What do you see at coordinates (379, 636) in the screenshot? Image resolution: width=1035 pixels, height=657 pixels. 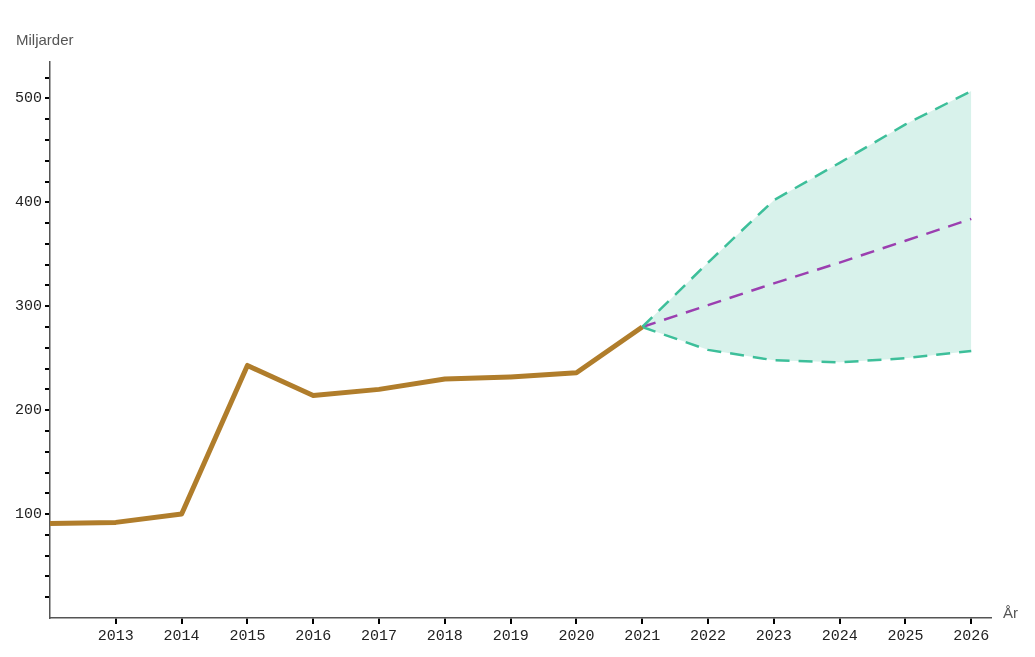 I see `x-tick-label: 2017` at bounding box center [379, 636].